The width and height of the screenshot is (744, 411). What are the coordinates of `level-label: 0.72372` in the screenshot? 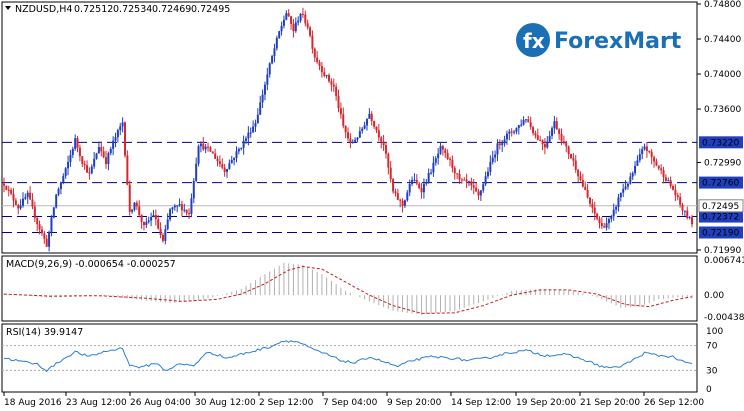 It's located at (720, 218).